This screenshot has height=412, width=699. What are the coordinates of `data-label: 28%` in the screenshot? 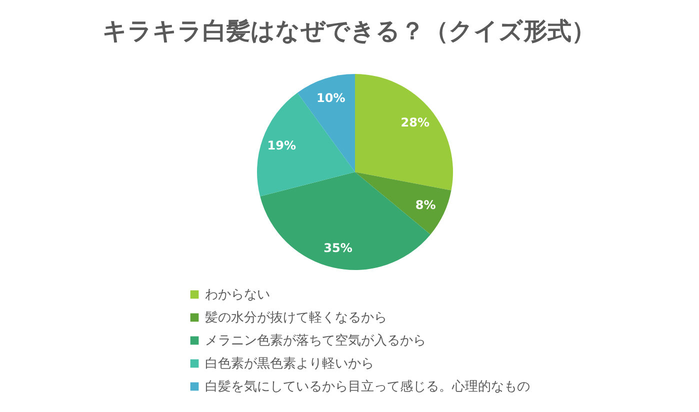 It's located at (415, 122).